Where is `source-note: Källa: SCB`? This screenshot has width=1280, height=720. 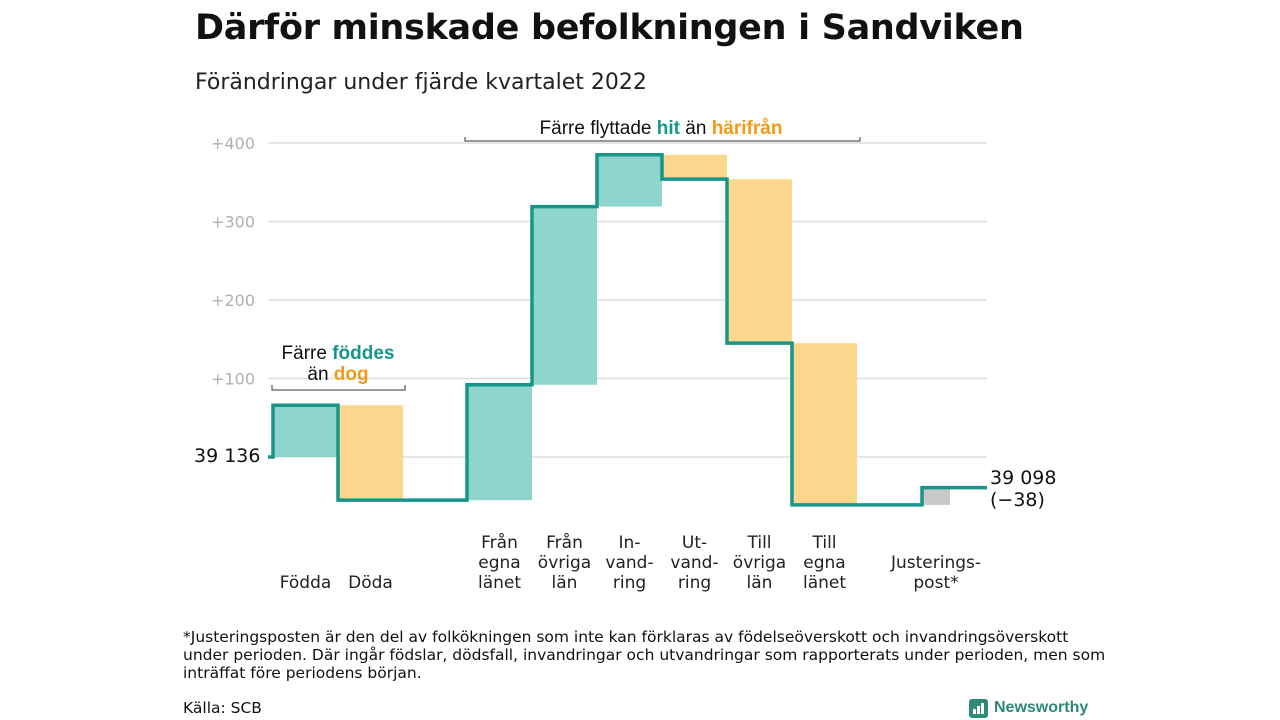
source-note: Källa: SCB is located at coordinates (222, 708).